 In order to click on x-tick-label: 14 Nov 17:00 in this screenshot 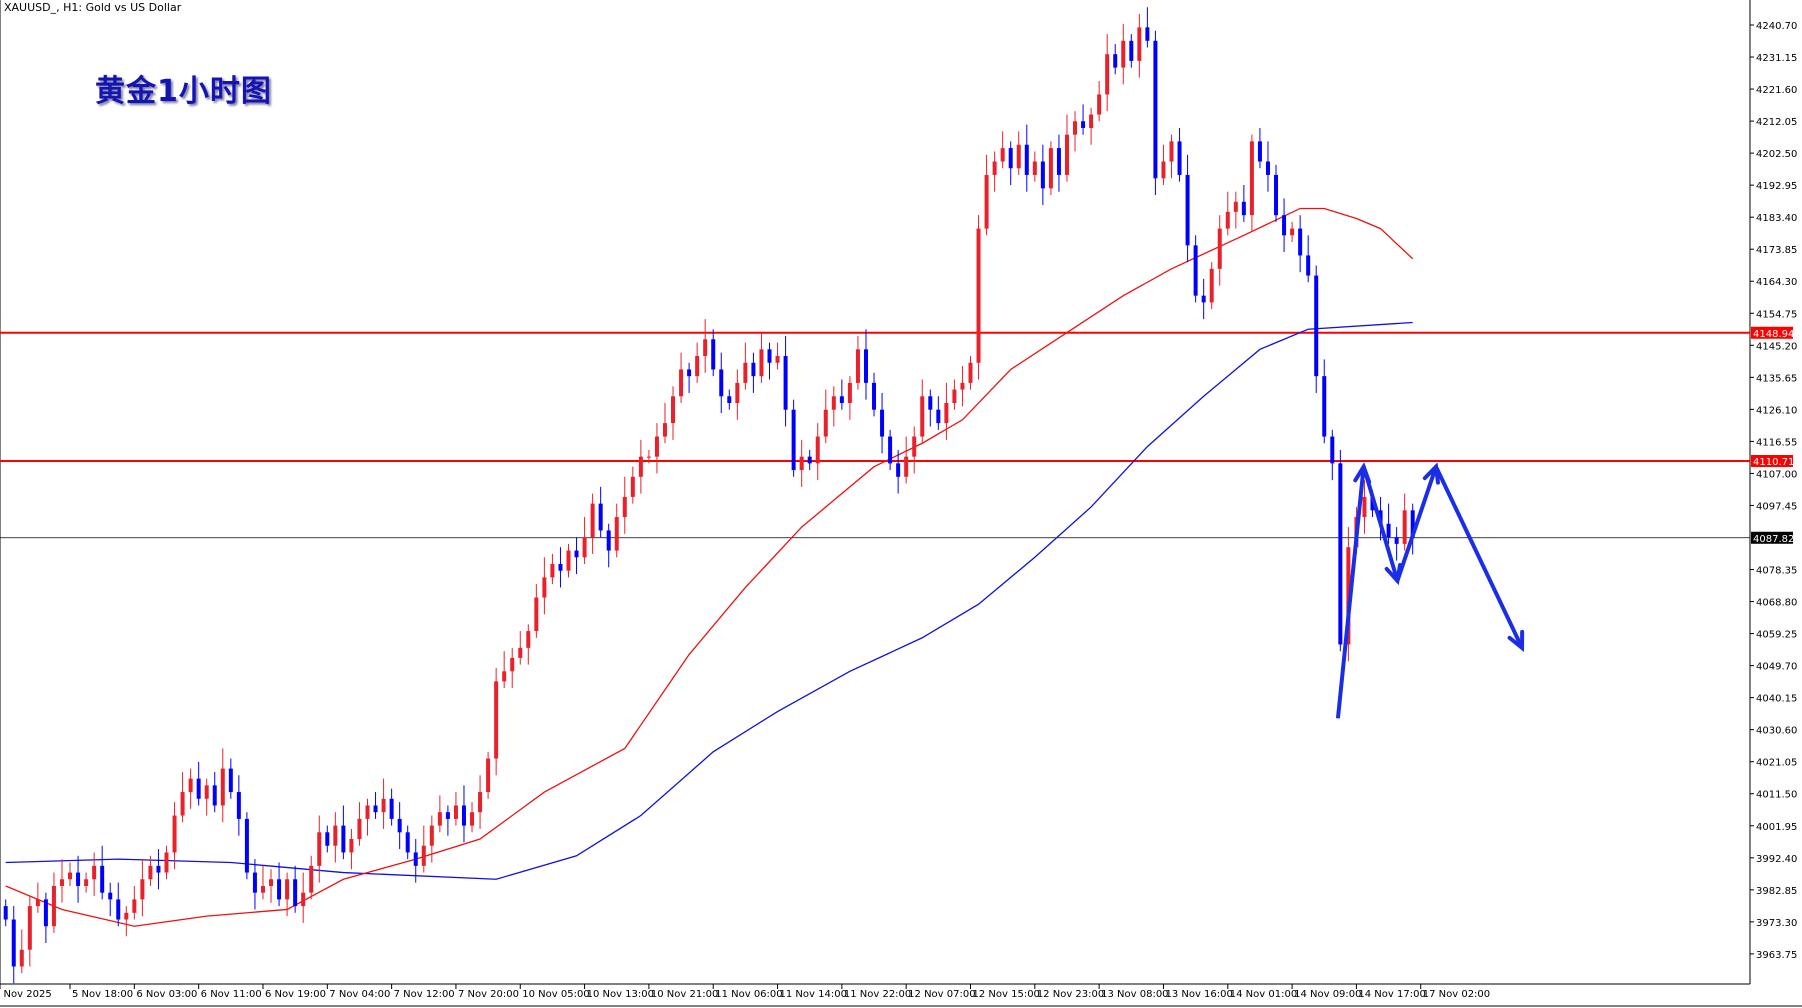, I will do `click(1391, 994)`.